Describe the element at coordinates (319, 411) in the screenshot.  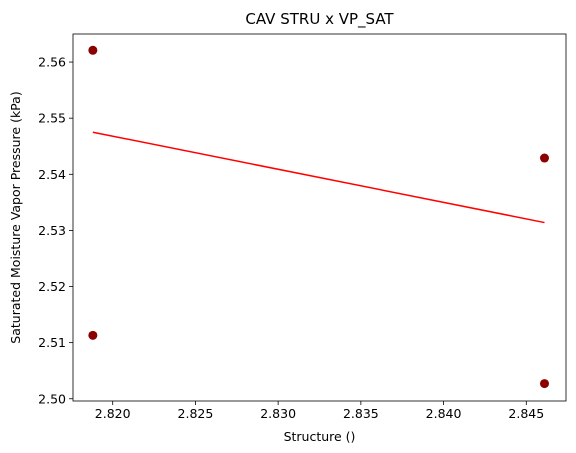
I see `x-axis-ticks: 2.820 2.825 2.830 2.835 2.840 2.845` at that location.